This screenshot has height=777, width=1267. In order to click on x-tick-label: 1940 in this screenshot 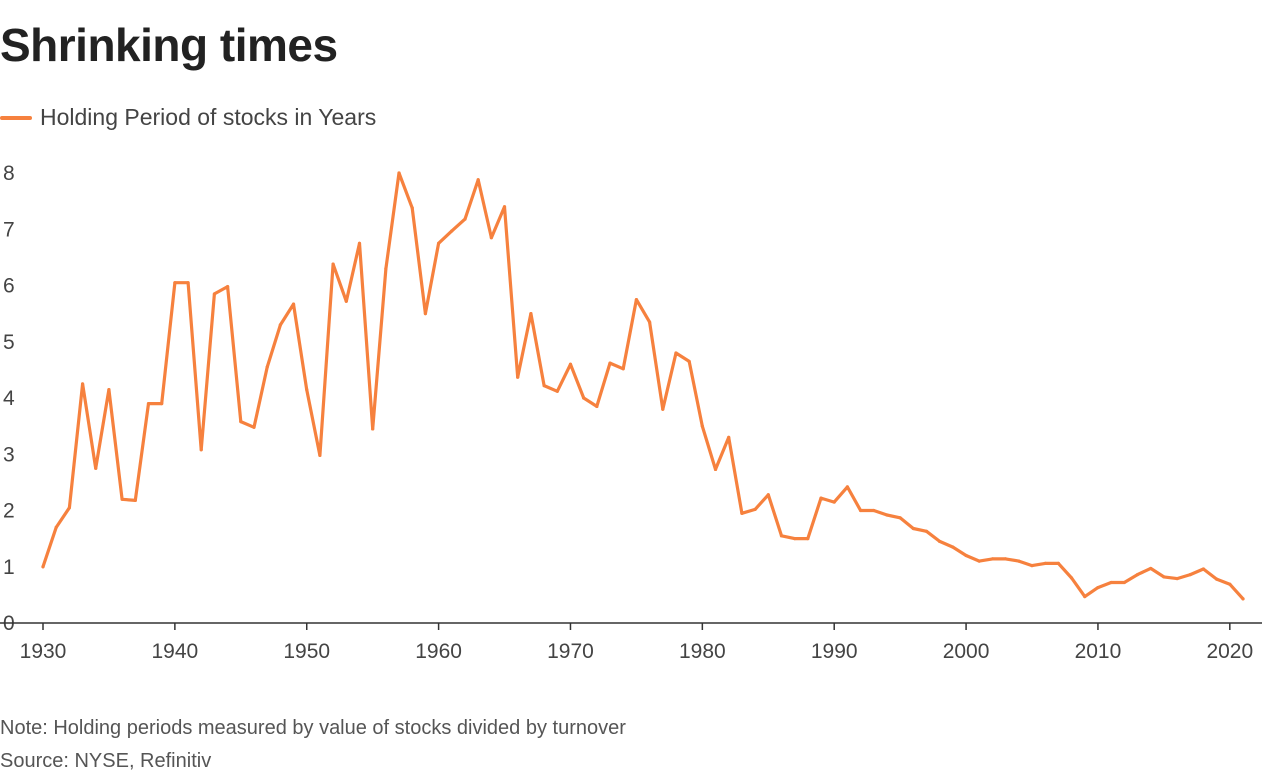, I will do `click(175, 651)`.